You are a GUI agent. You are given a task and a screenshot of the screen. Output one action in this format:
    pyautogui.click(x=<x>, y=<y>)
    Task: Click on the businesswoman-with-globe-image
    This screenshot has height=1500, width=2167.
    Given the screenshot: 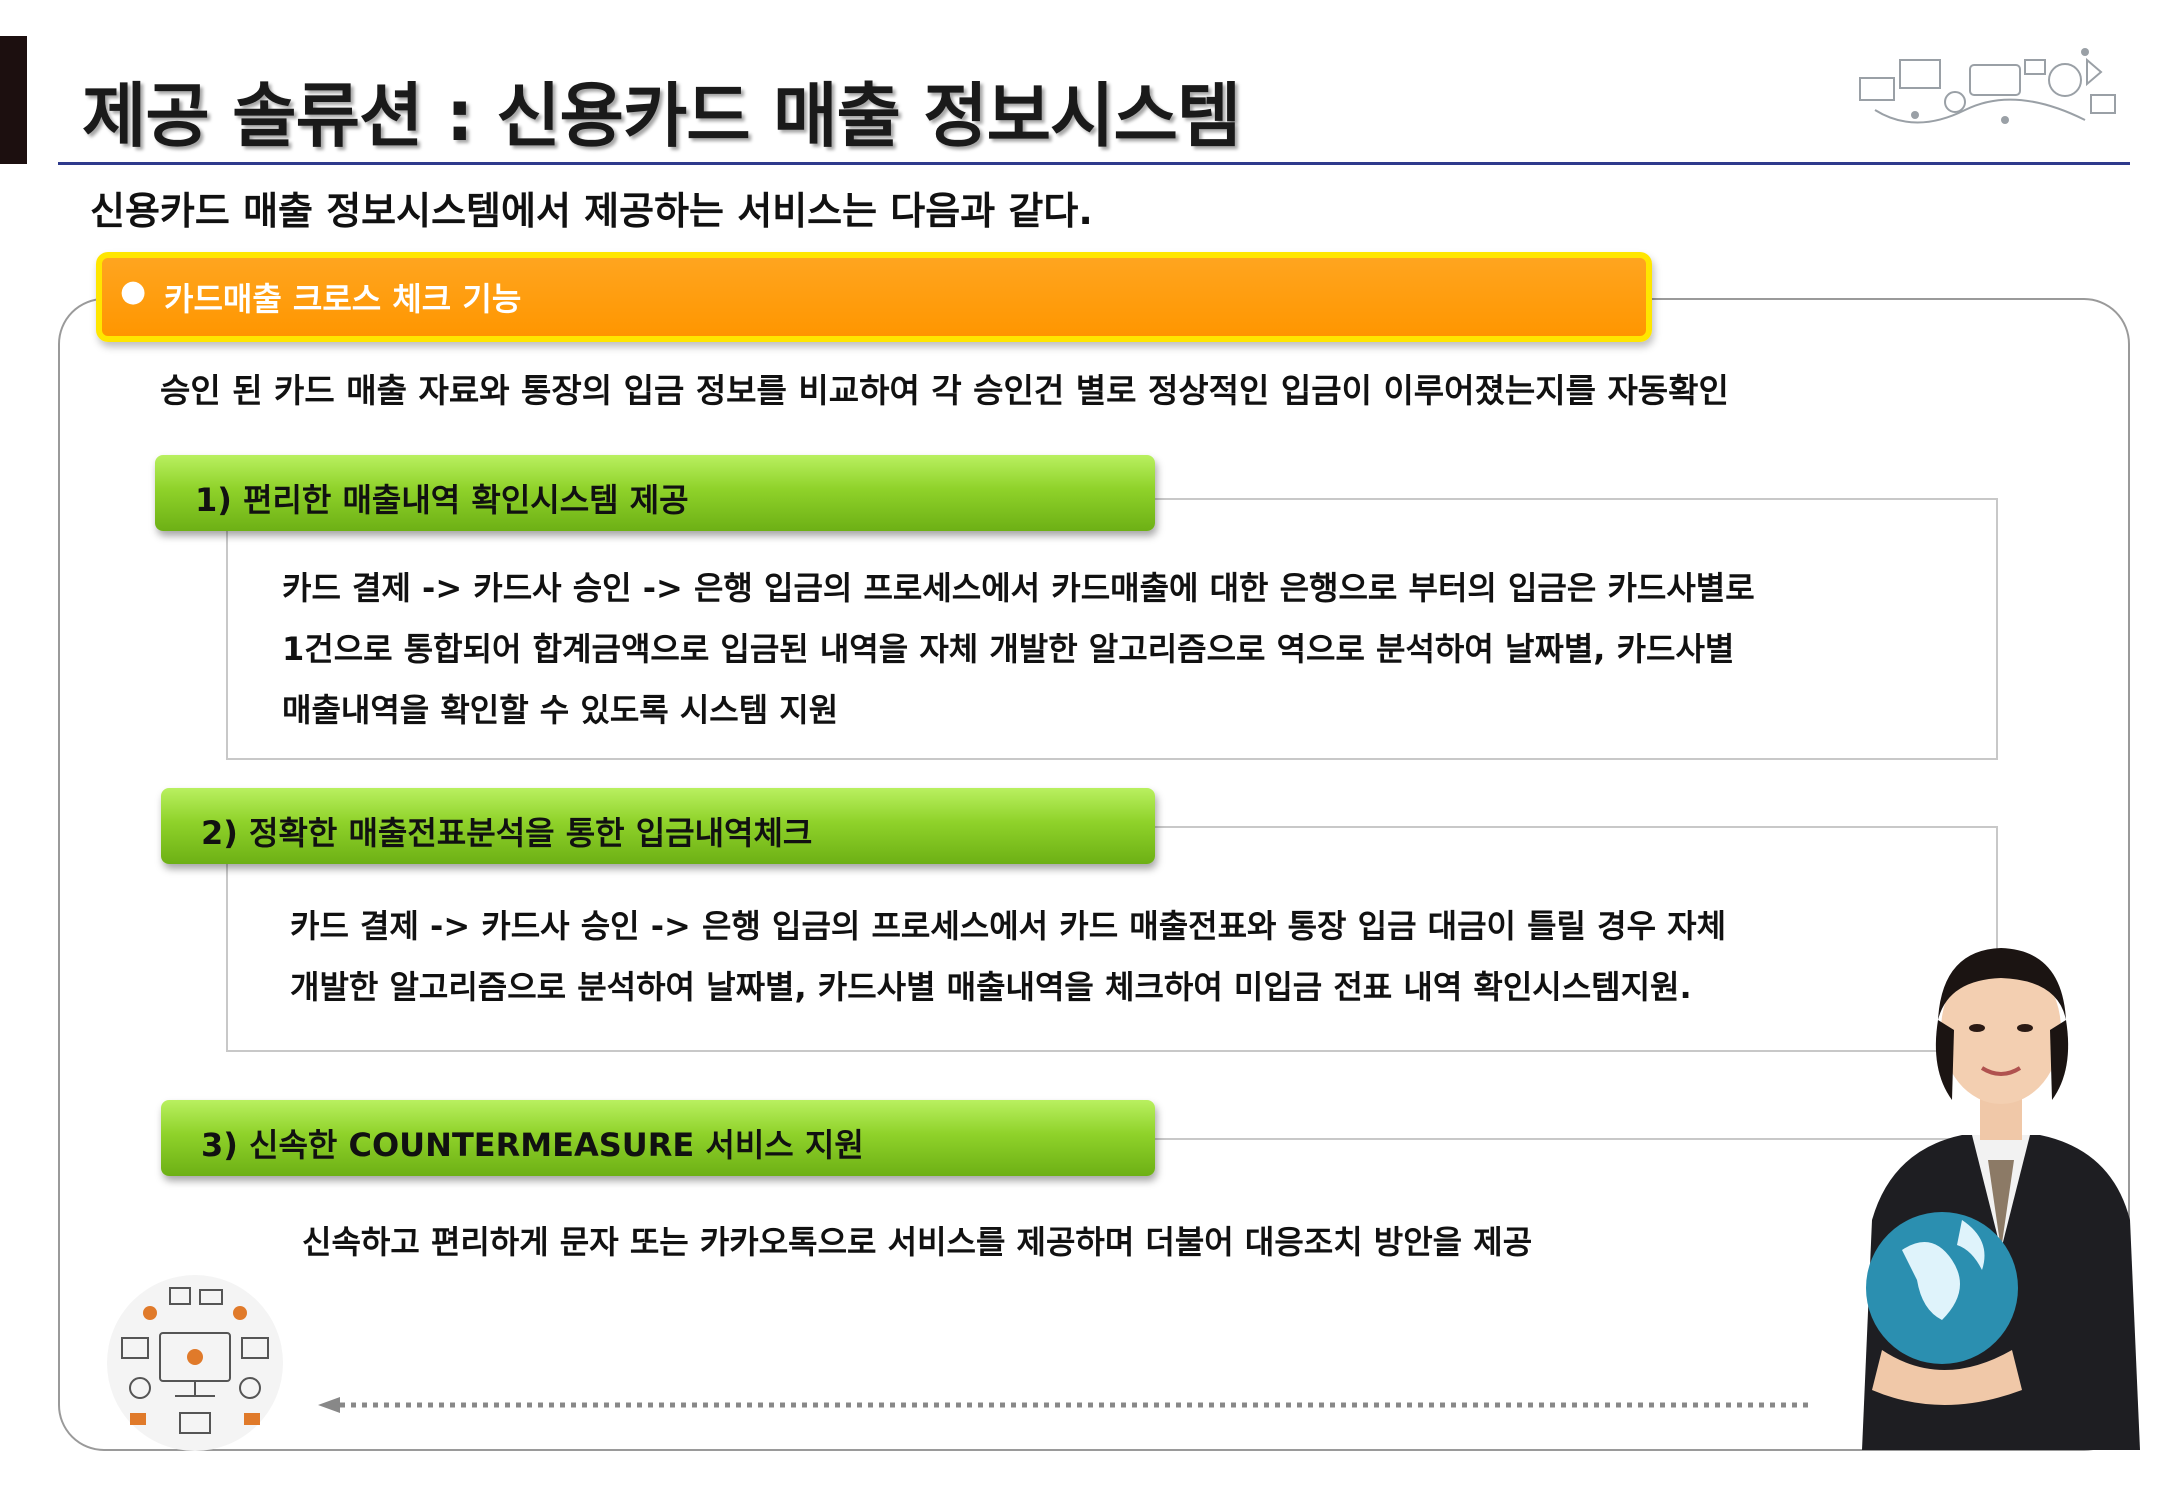 What is the action you would take?
    pyautogui.click(x=2001, y=1199)
    